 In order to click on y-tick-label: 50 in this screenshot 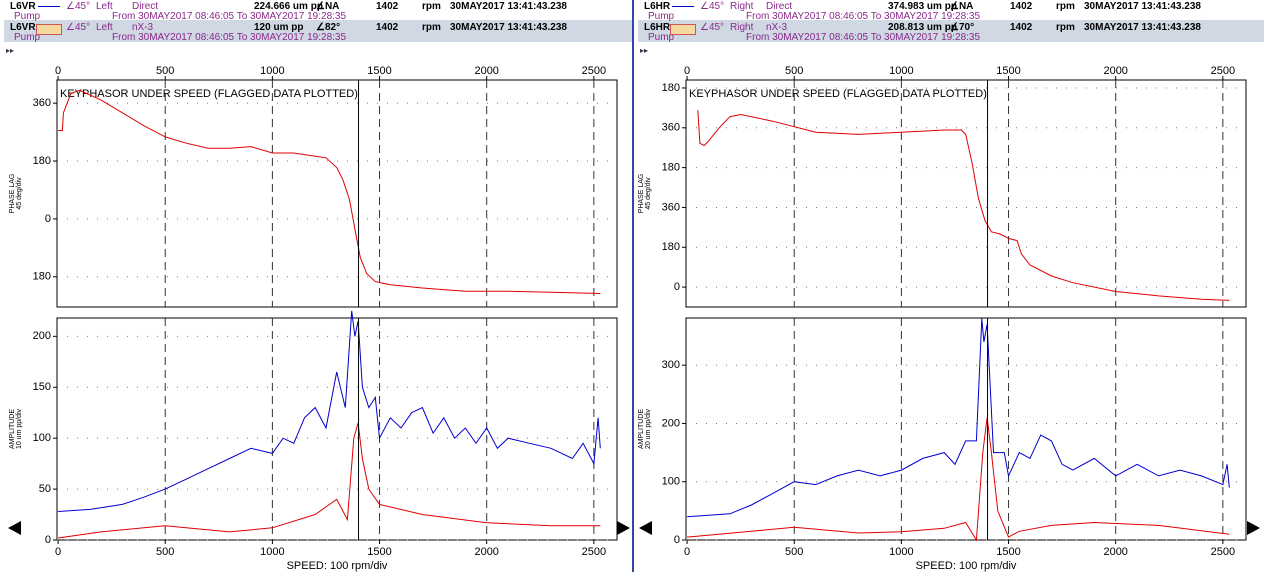, I will do `click(45, 489)`.